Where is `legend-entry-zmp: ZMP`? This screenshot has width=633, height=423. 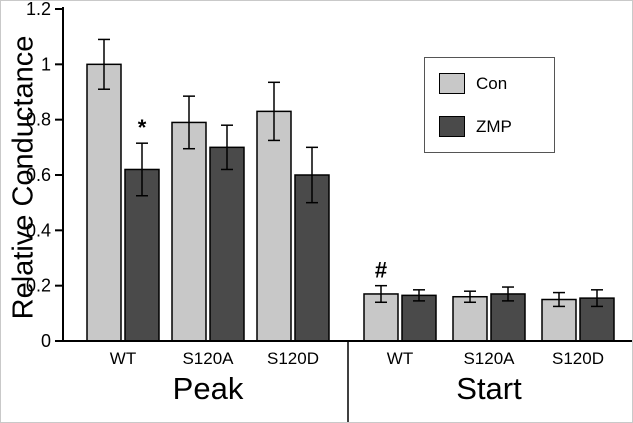
legend-entry-zmp: ZMP is located at coordinates (496, 126).